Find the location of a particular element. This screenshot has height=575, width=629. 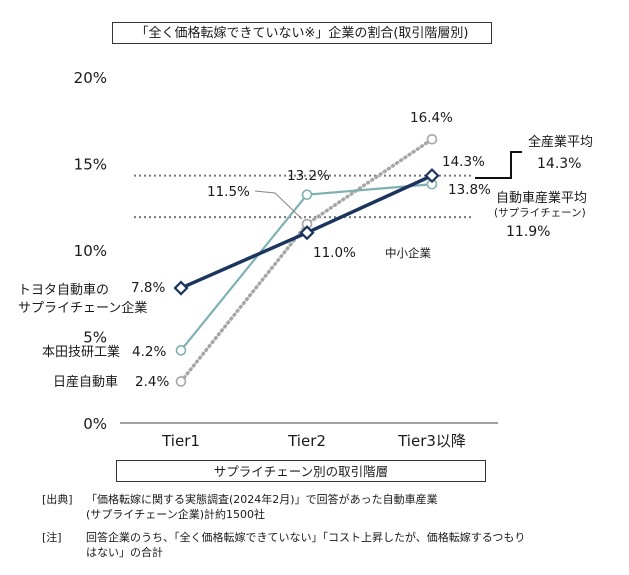

data-label: 14.3% is located at coordinates (463, 162).